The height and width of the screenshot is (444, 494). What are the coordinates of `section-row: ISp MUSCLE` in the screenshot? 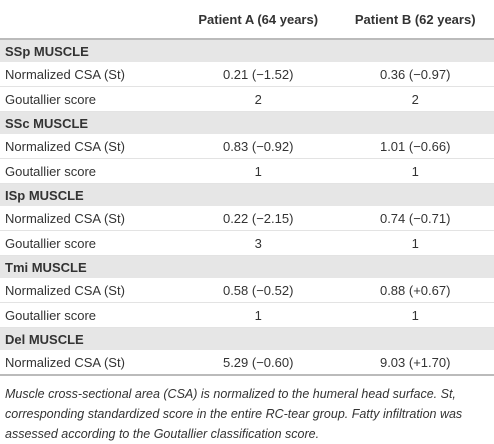 It's located at (247, 194).